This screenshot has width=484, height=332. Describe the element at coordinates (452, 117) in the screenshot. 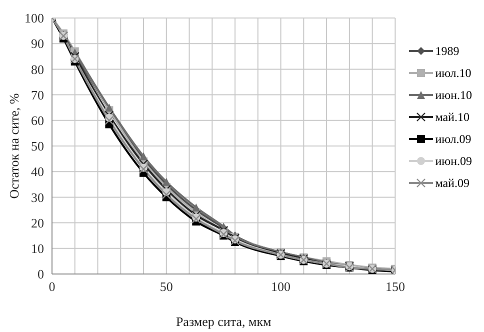

I see `legend-label: май.10` at that location.